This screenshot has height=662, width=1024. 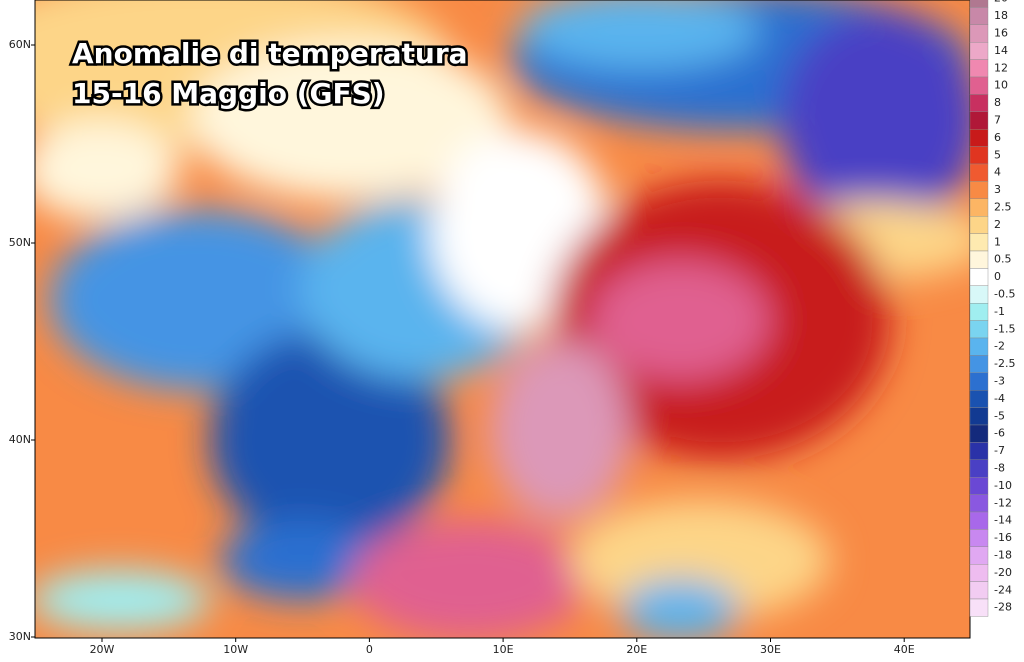 I want to click on colorbar-label: -7, so click(x=999, y=450).